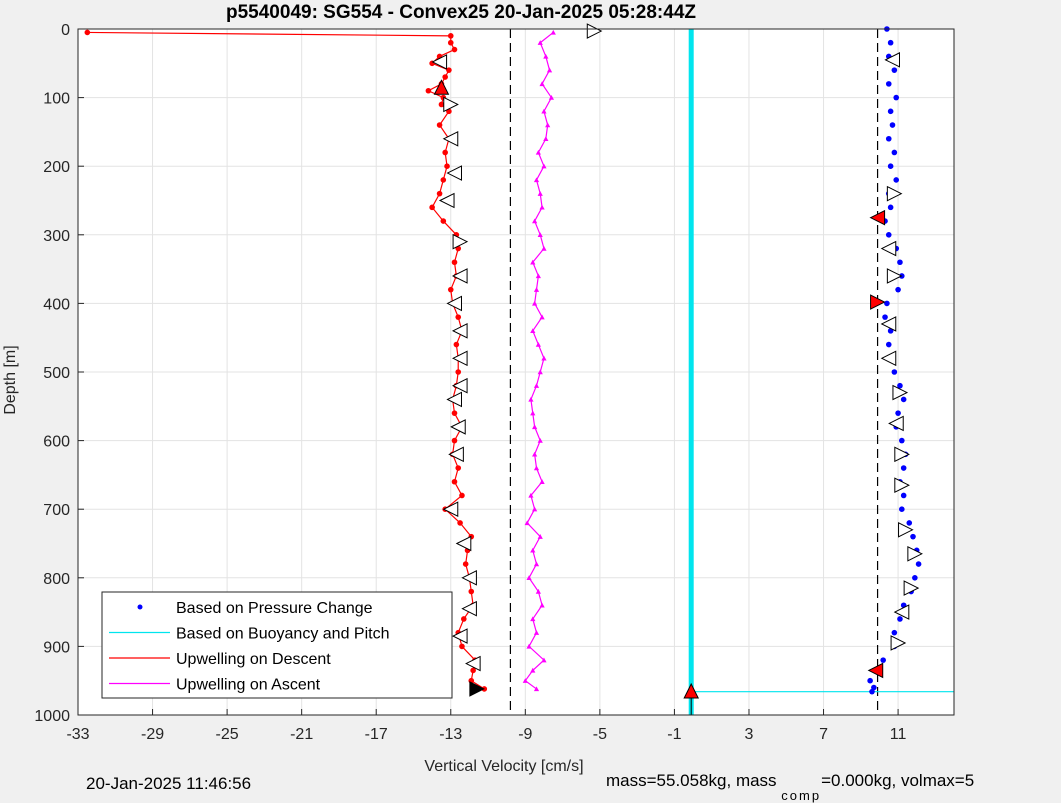  What do you see at coordinates (898, 780) in the screenshot?
I see `mass-text-2: =0.000kg, volmax=5` at bounding box center [898, 780].